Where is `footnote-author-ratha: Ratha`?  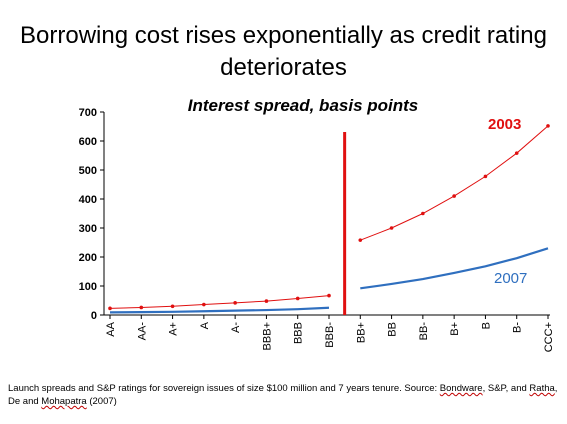
footnote-author-ratha: Ratha is located at coordinates (542, 388).